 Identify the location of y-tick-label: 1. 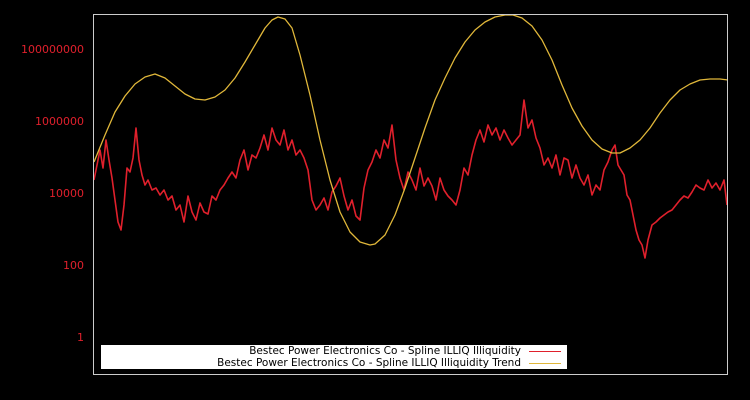
(80, 337).